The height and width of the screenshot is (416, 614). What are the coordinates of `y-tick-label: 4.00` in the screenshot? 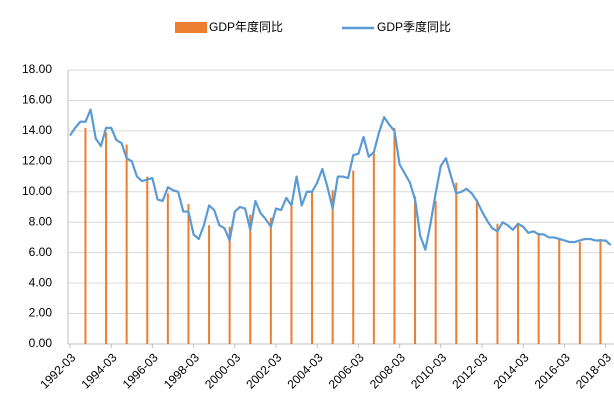 It's located at (41, 282).